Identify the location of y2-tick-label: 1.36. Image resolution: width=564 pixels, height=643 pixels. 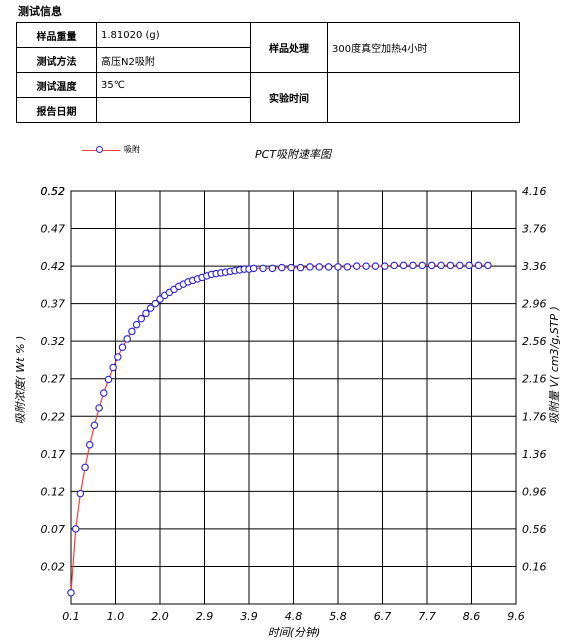
(534, 454).